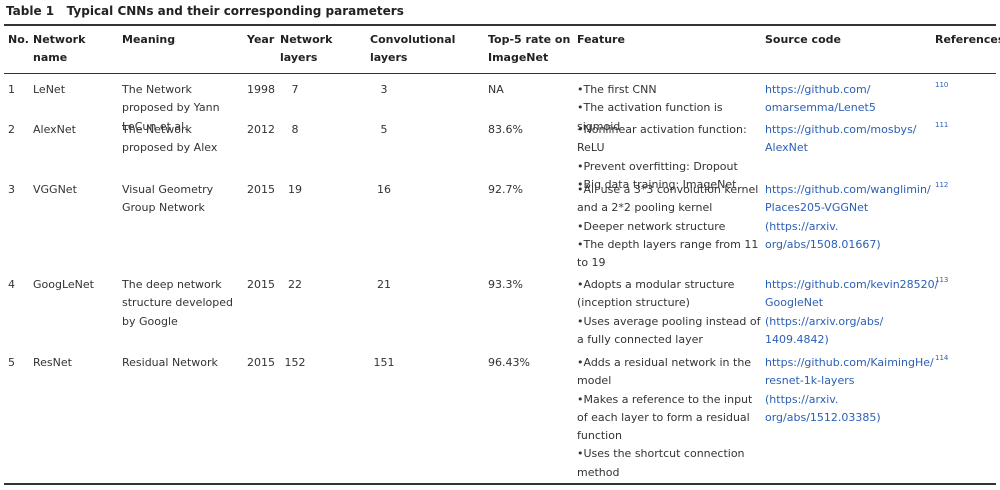 This screenshot has width=1000, height=490. Describe the element at coordinates (529, 49) in the screenshot. I see `column-header: Top-5 rate on ImageNet` at that location.